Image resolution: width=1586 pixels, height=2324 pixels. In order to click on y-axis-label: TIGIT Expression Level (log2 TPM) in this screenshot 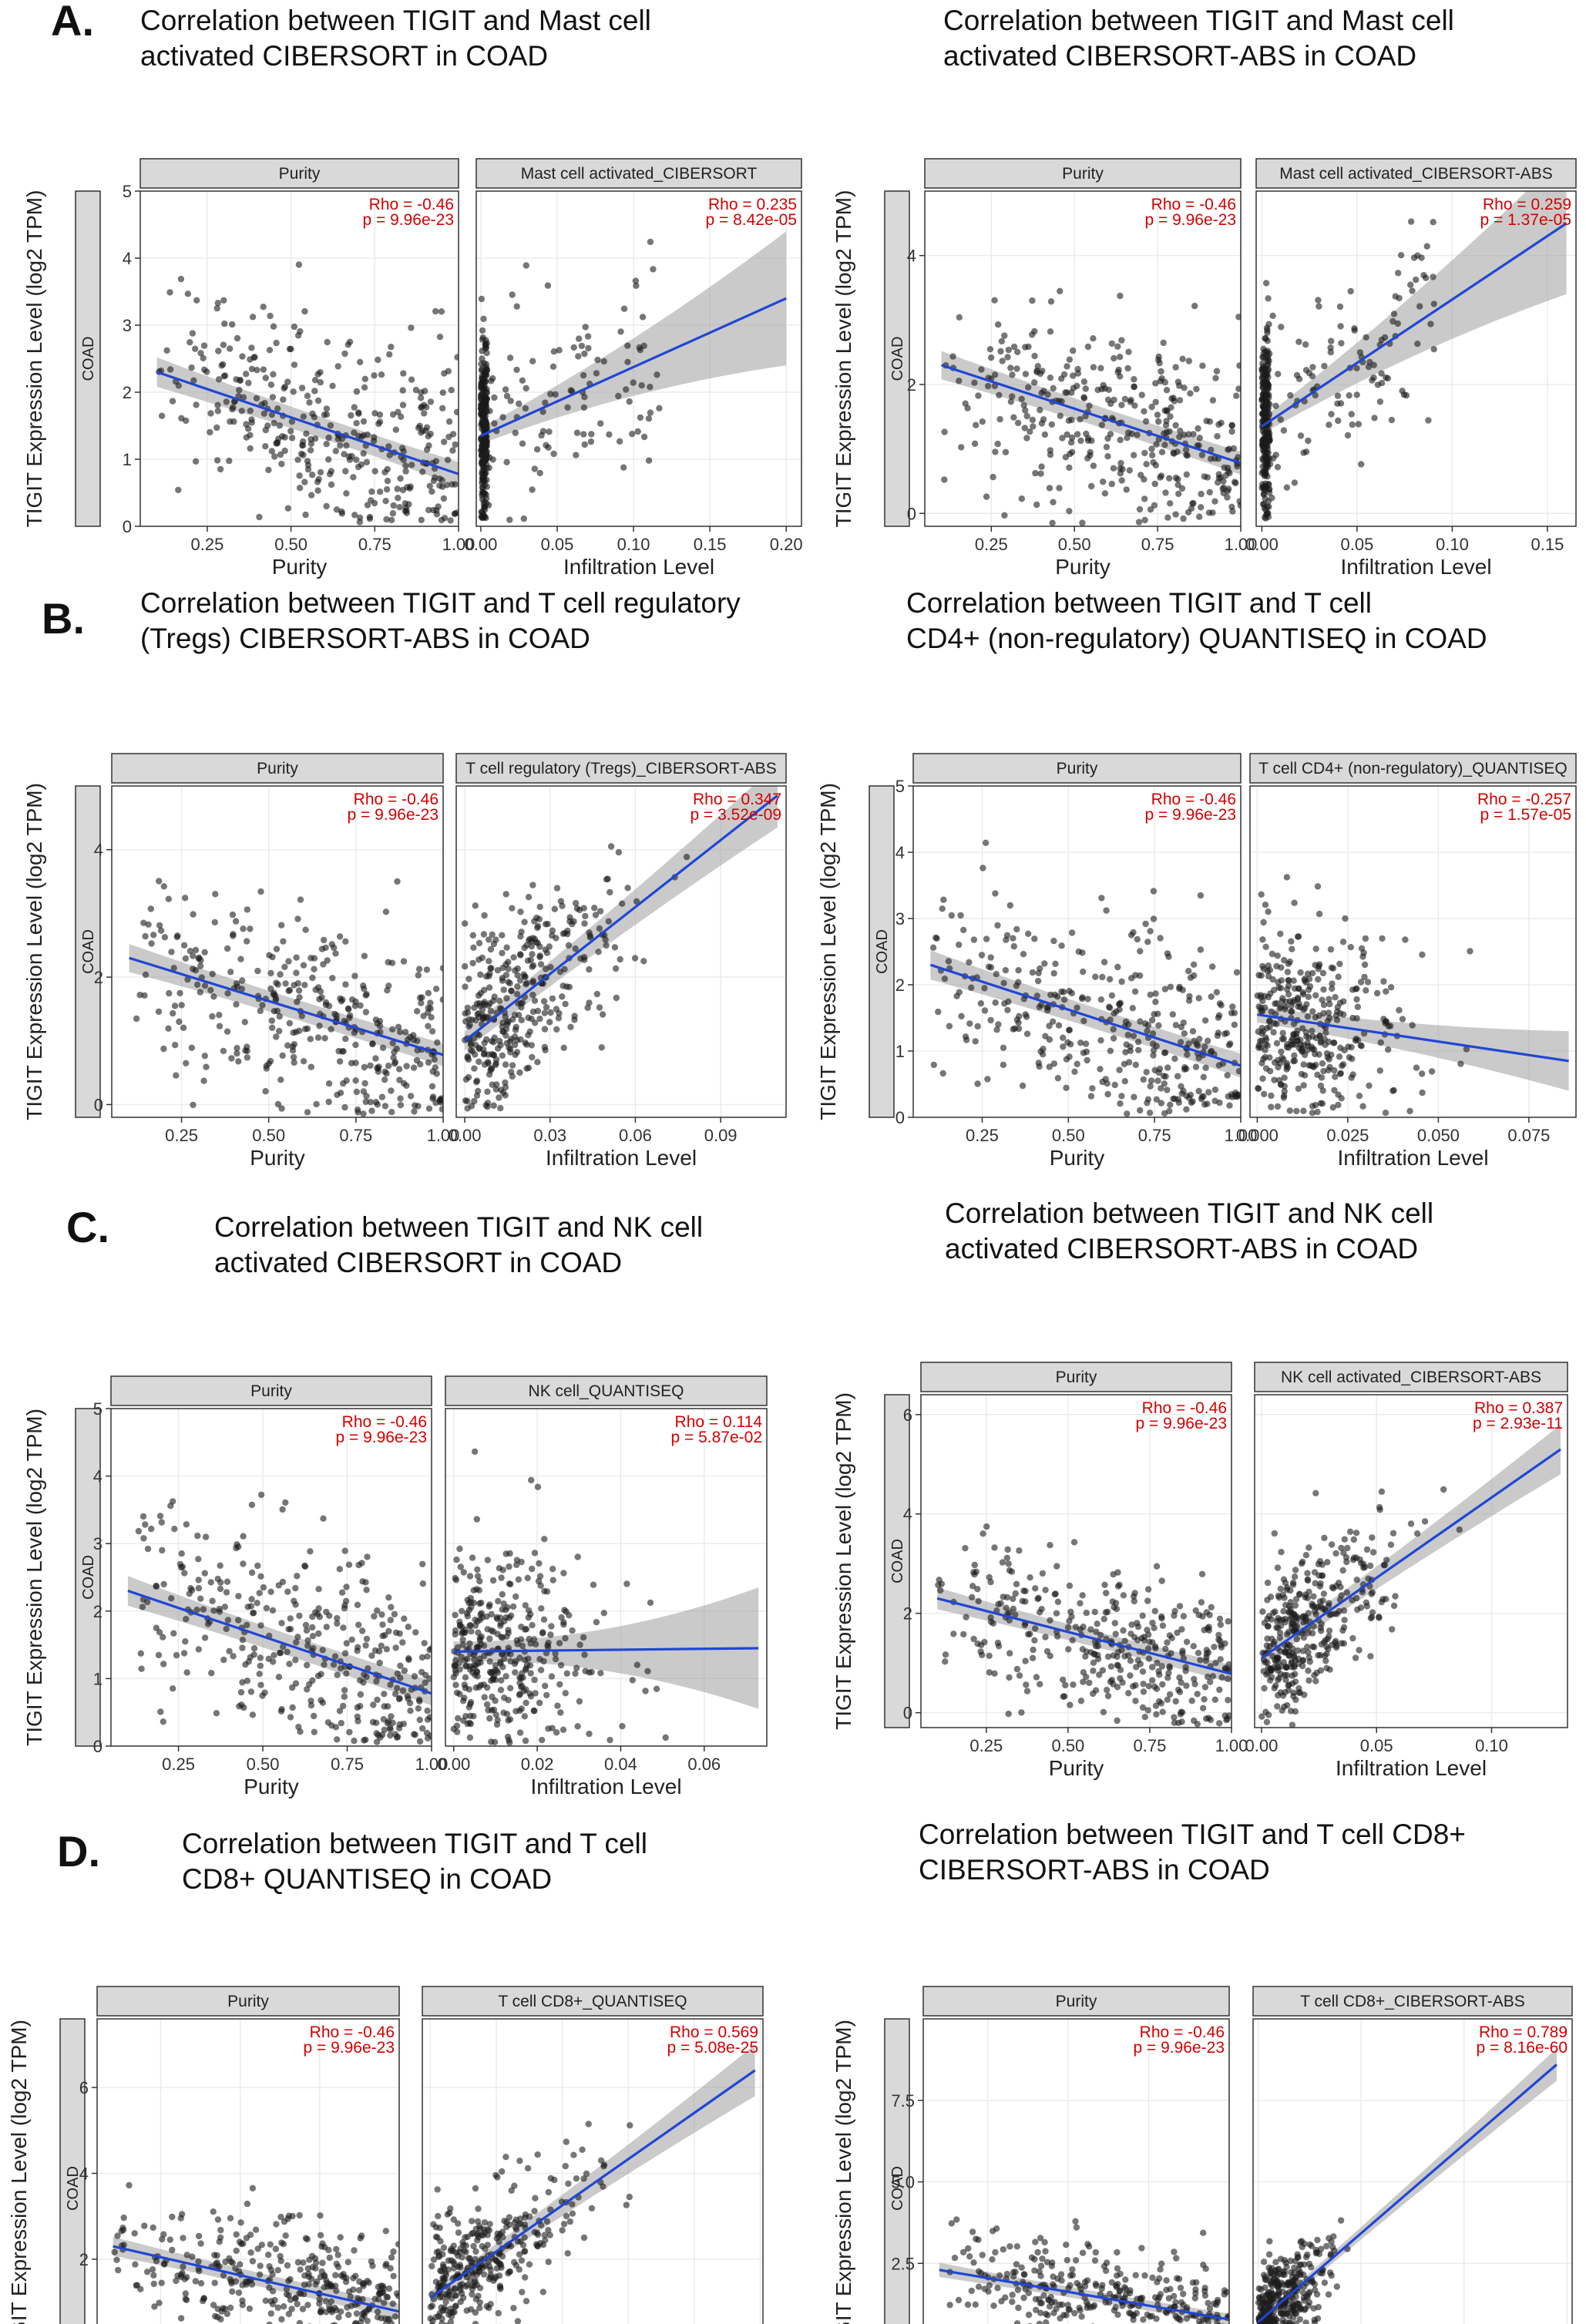, I will do `click(19, 2172)`.